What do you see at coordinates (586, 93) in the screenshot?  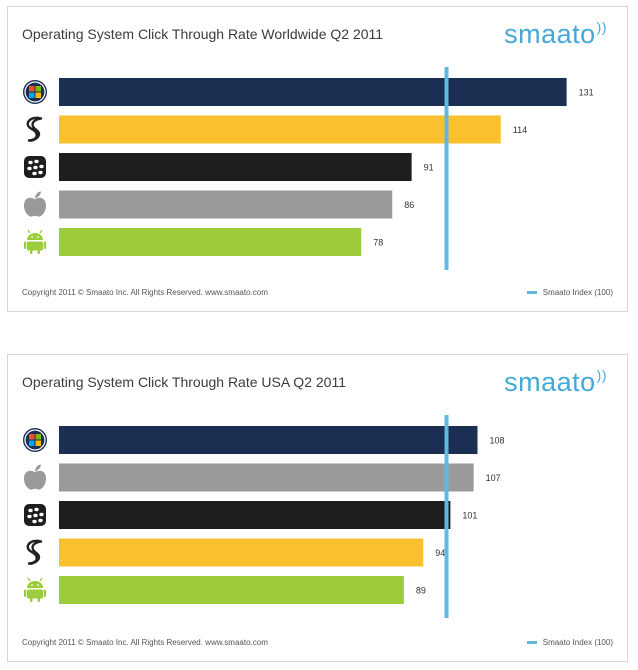 I see `data-label: 131` at bounding box center [586, 93].